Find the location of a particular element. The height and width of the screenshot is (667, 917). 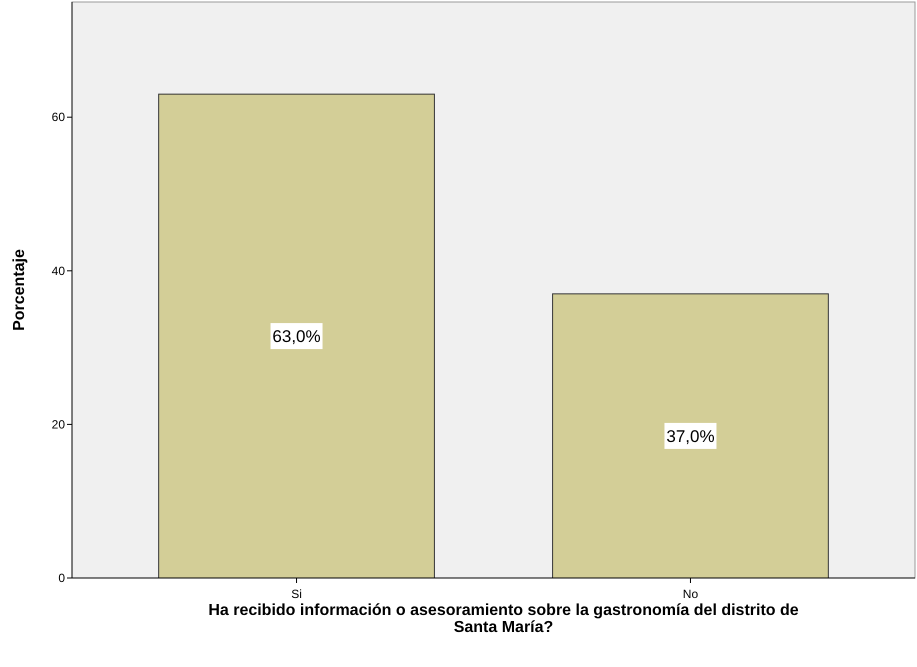

y-axis-title: Porcentaje is located at coordinates (19, 289).